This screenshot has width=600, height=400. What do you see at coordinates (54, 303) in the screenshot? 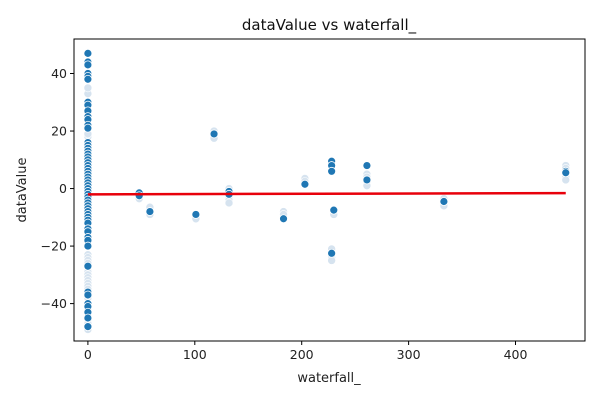
I see `y-tick-label: −40` at bounding box center [54, 303].